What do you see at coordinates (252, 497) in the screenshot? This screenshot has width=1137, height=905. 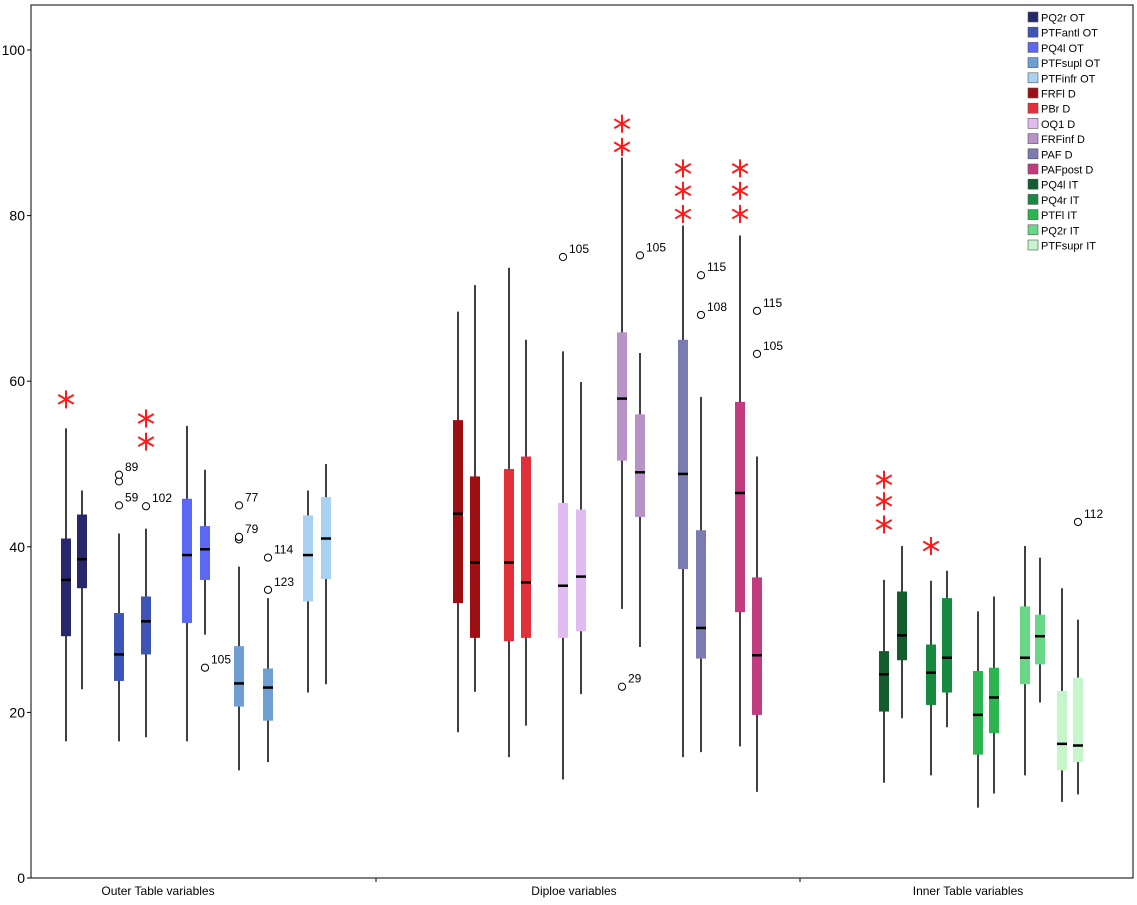 I see `outlier-label: 77` at bounding box center [252, 497].